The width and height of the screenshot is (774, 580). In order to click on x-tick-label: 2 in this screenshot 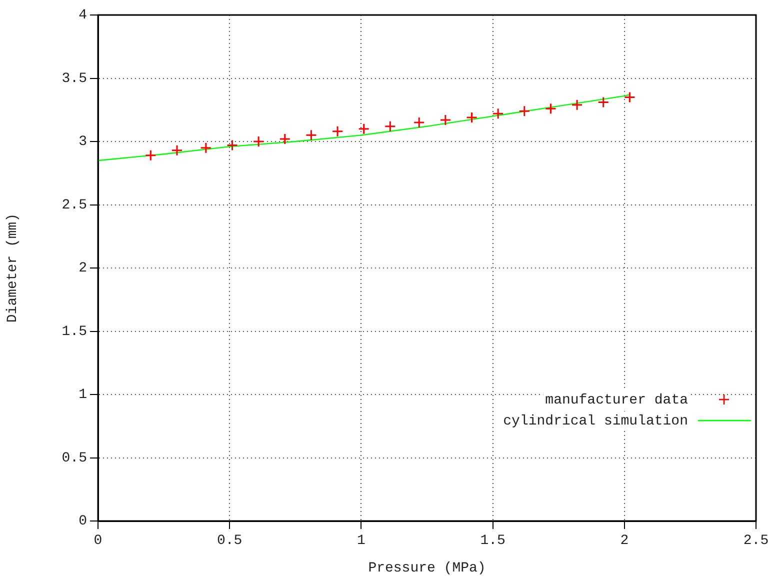, I will do `click(624, 541)`.